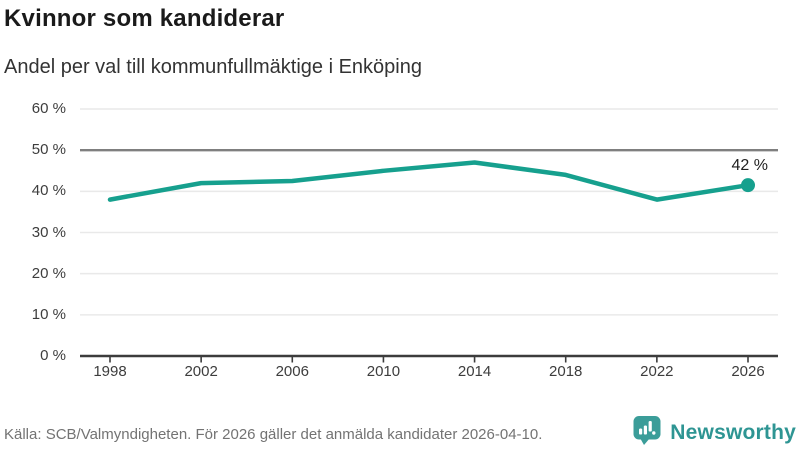 The height and width of the screenshot is (450, 800). What do you see at coordinates (53, 355) in the screenshot?
I see `y-tick-label: 0 %` at bounding box center [53, 355].